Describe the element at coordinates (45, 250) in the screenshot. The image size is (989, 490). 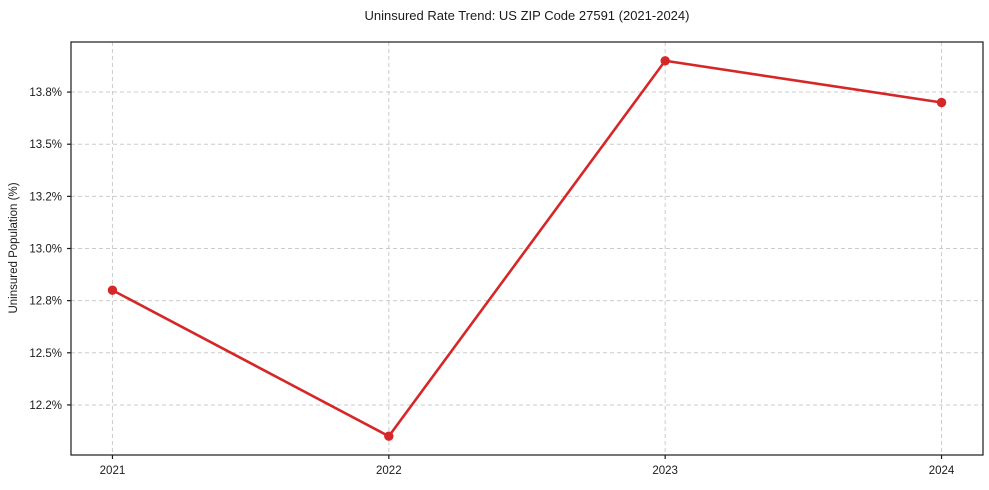
I see `y-tick-label: 13.0%` at that location.